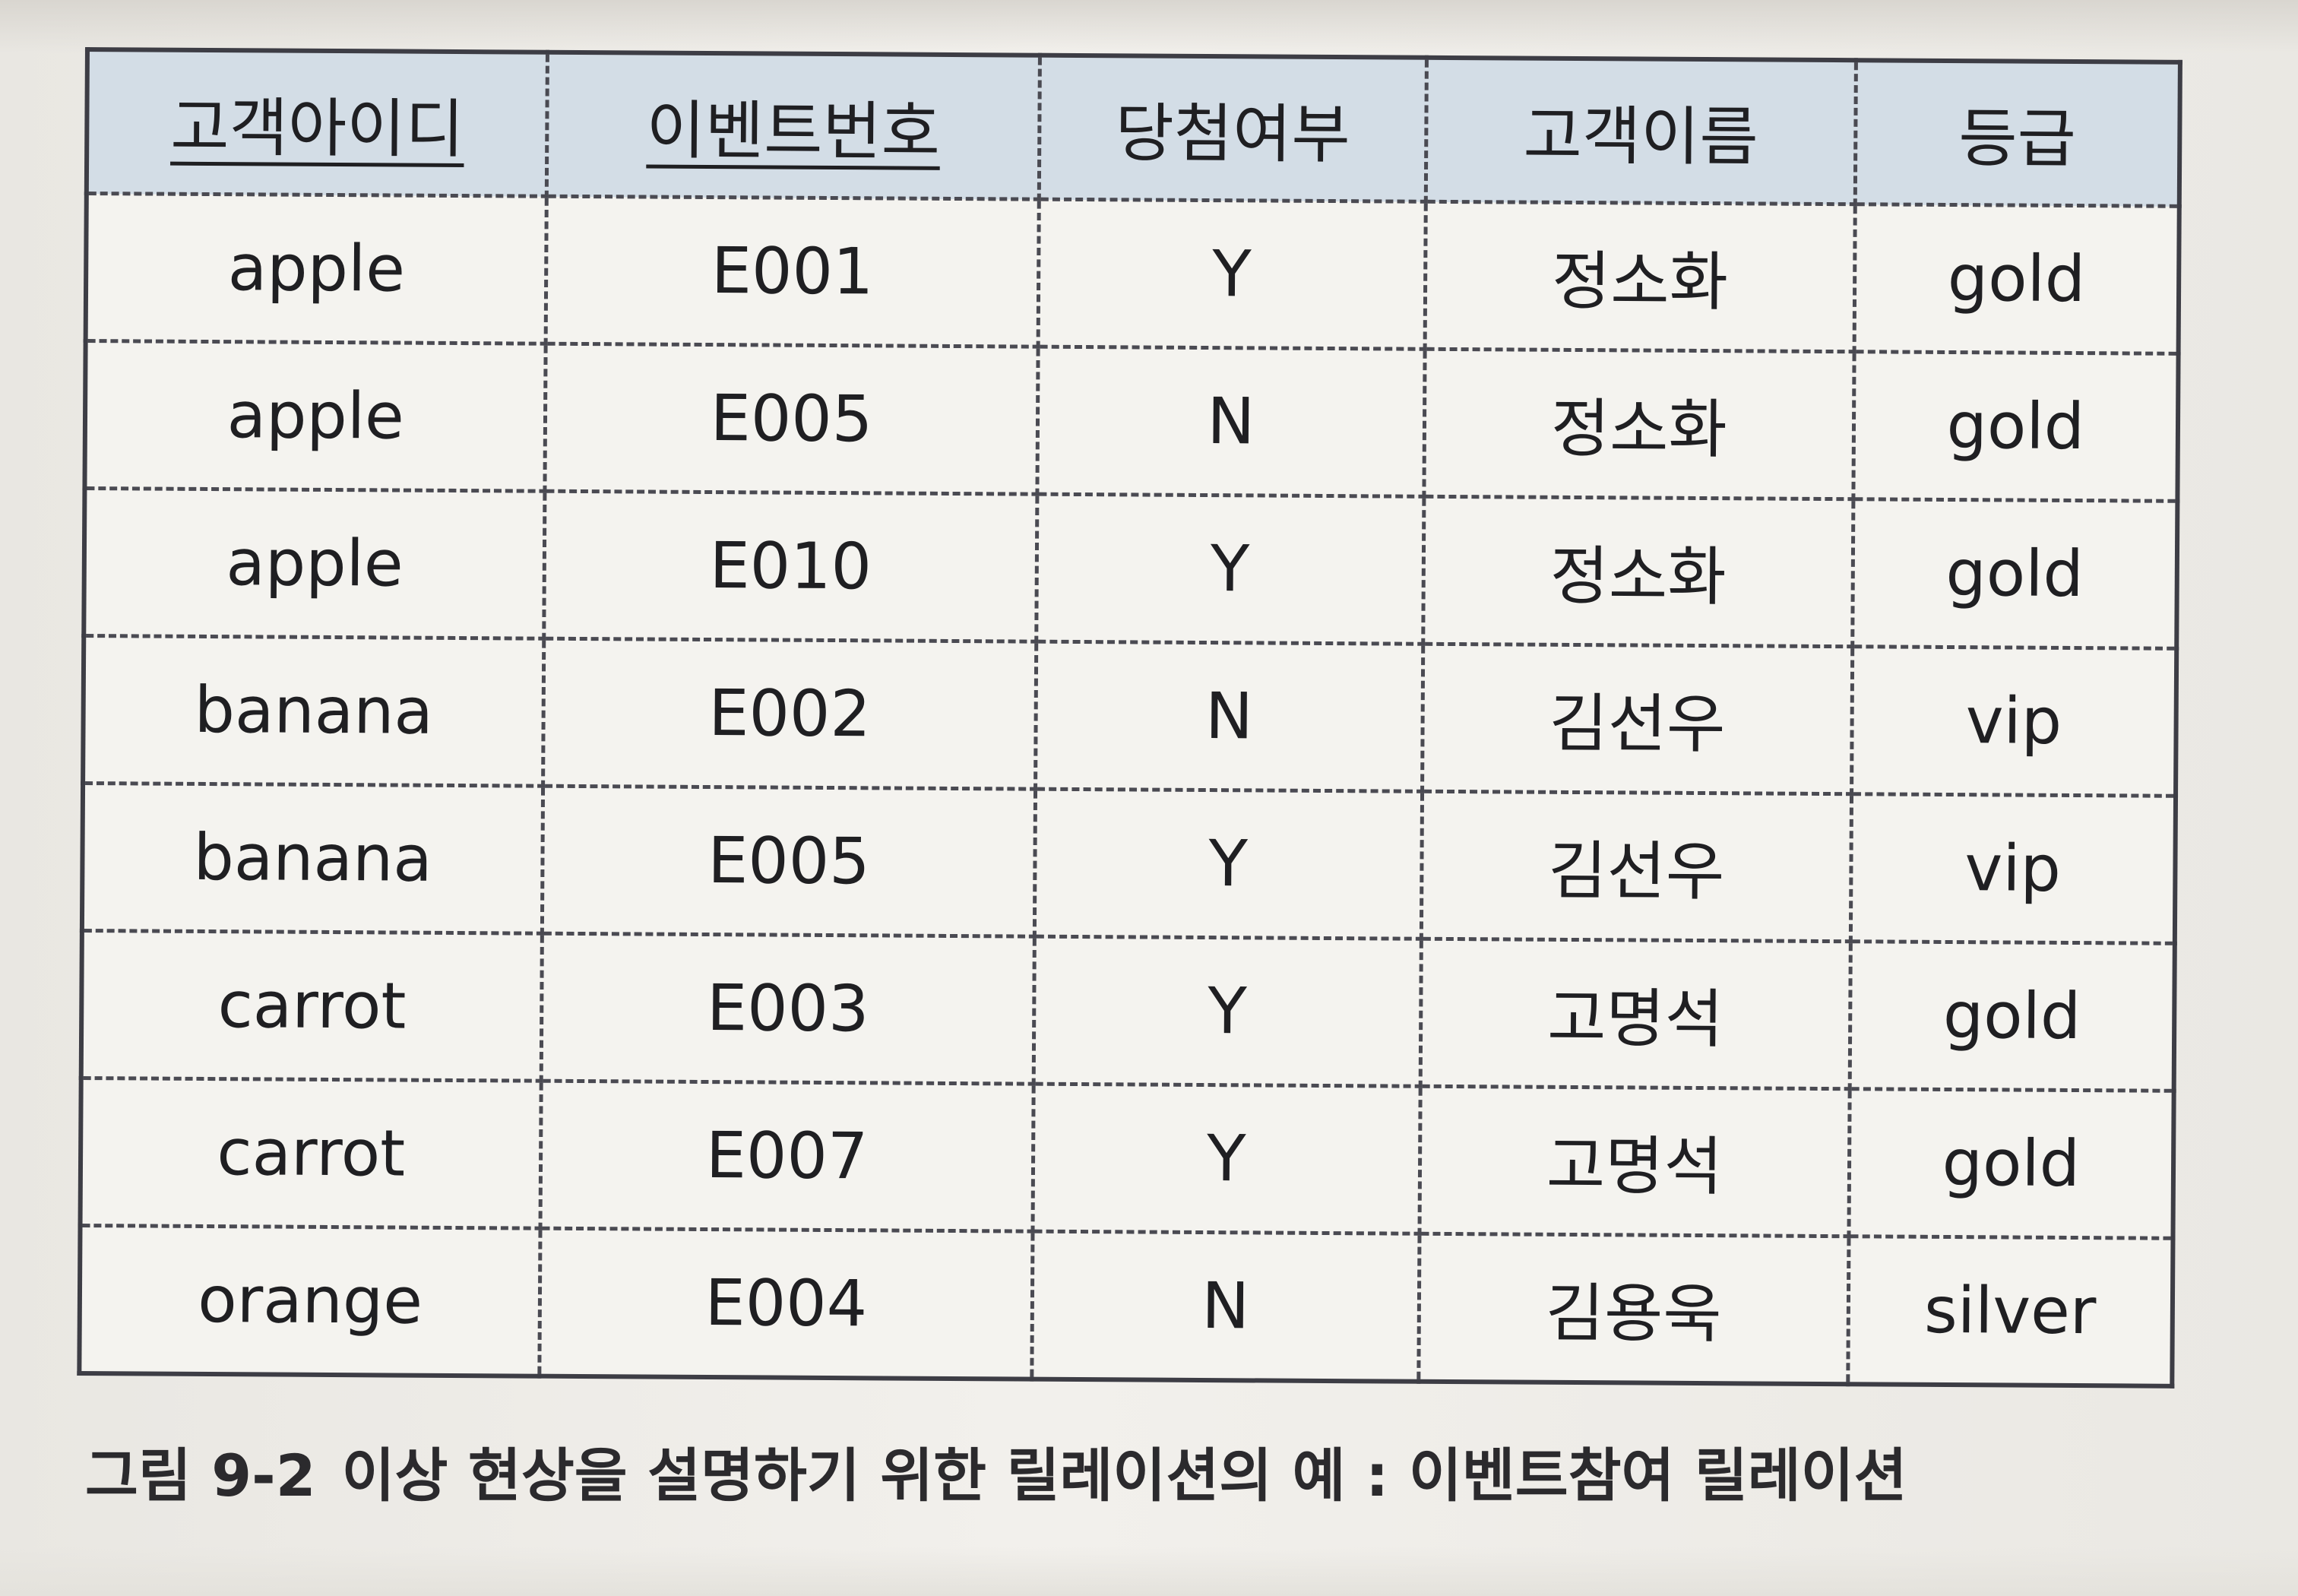  I want to click on page-fold-shadow, so click(1149, 27).